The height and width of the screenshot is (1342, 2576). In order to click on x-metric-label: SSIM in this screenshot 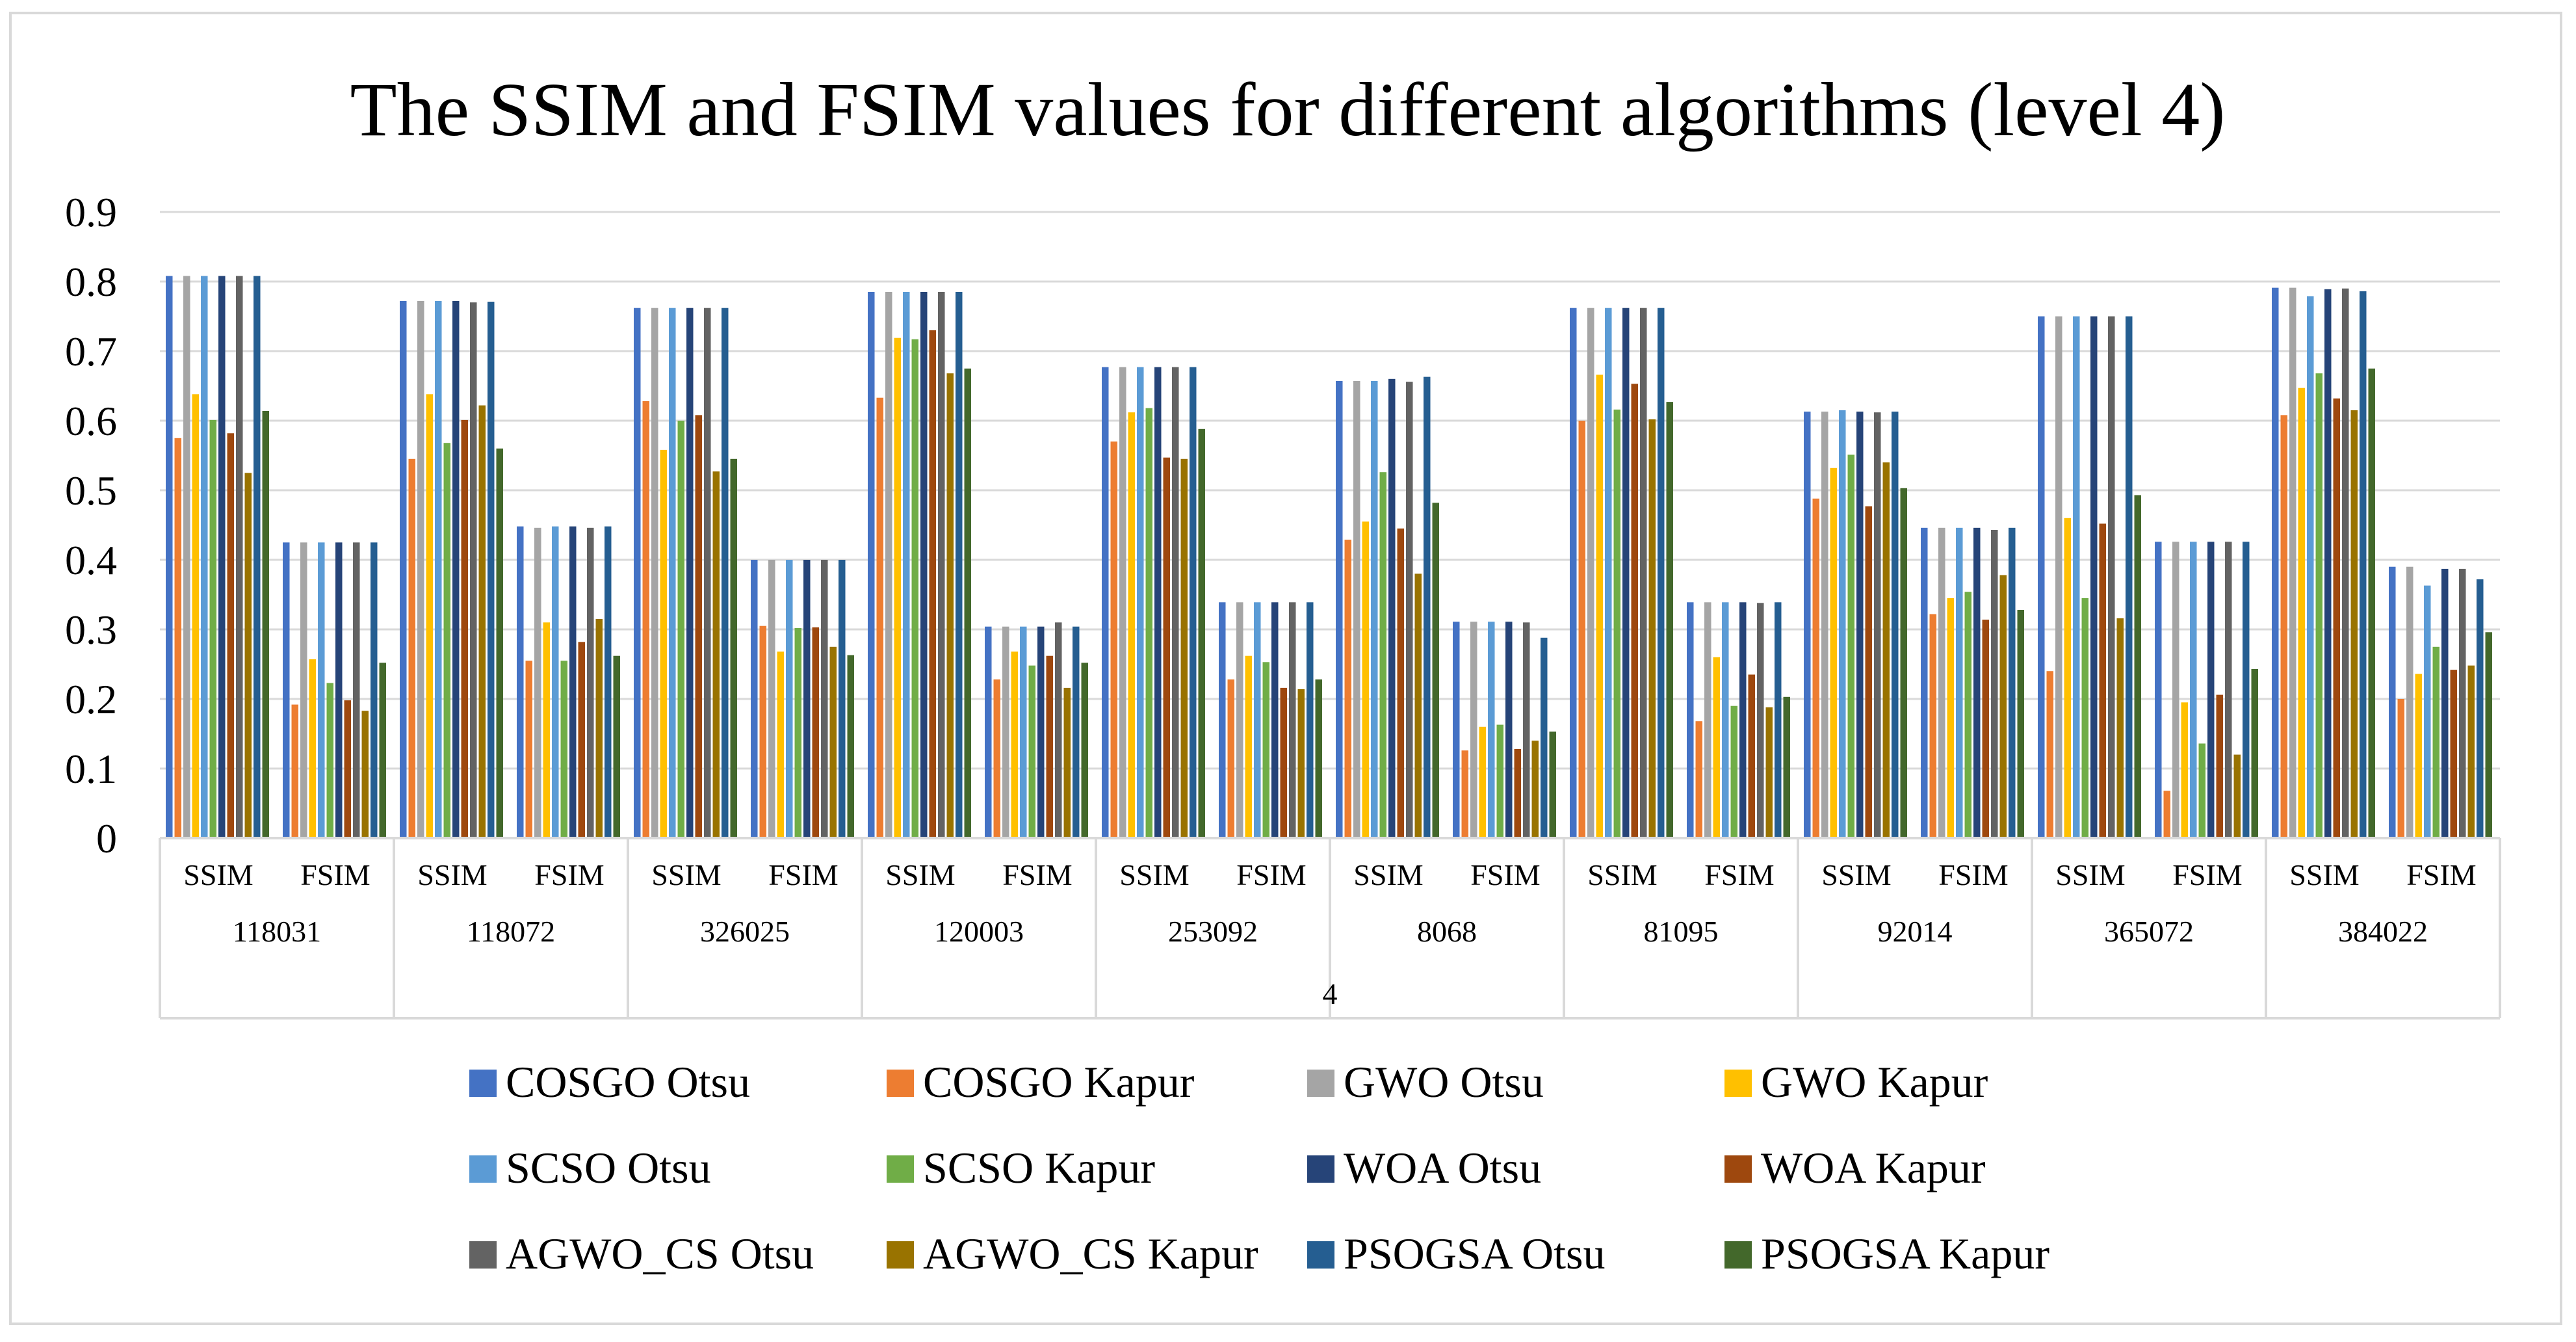, I will do `click(920, 874)`.